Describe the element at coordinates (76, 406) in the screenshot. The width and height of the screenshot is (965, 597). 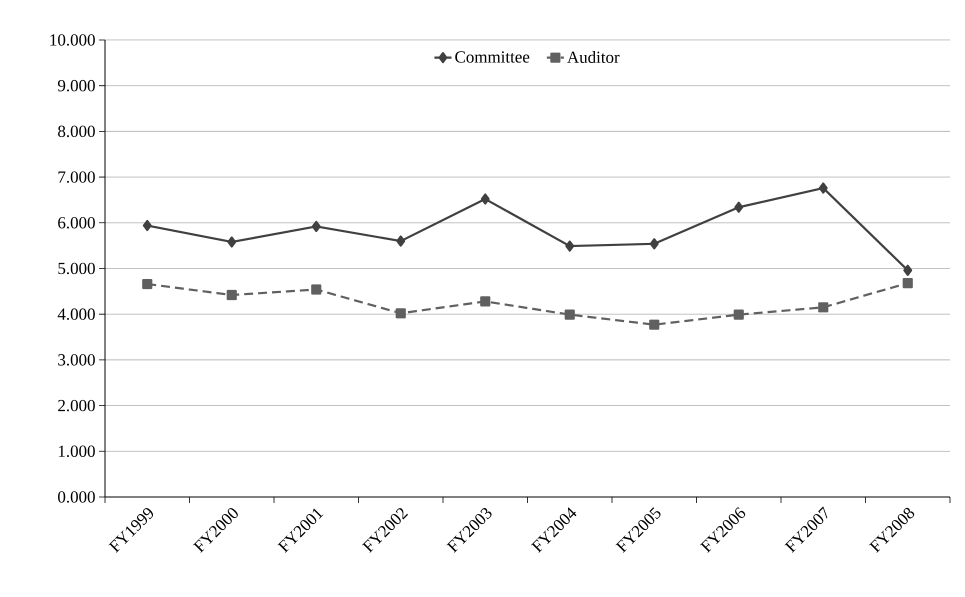
I see `y-tick-label: 2.000` at that location.